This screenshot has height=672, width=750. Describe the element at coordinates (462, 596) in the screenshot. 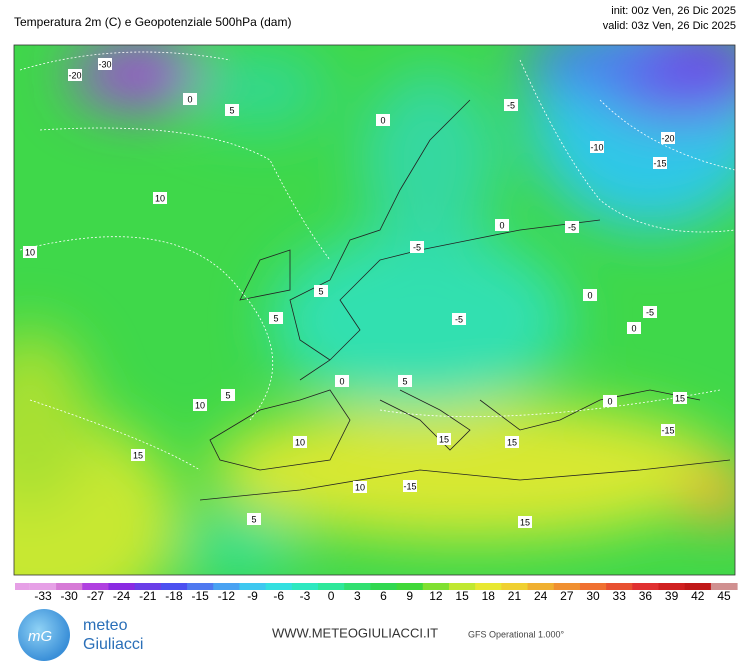

I see `colorbar-label: 15` at that location.